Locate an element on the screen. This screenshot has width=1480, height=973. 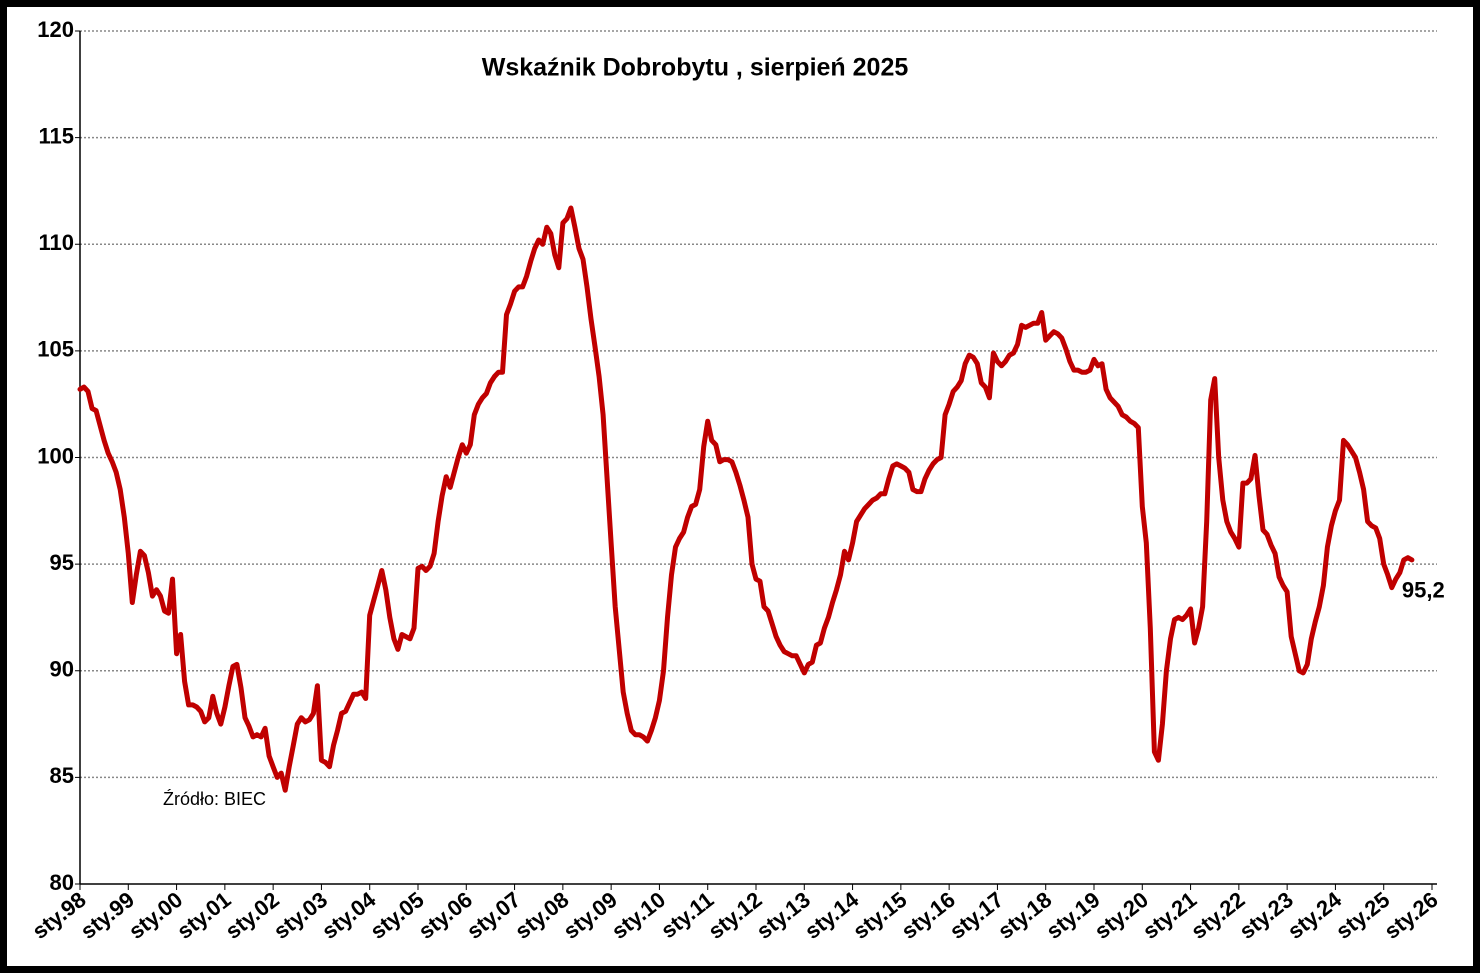
y-tick-label: 90 is located at coordinates (62, 669).